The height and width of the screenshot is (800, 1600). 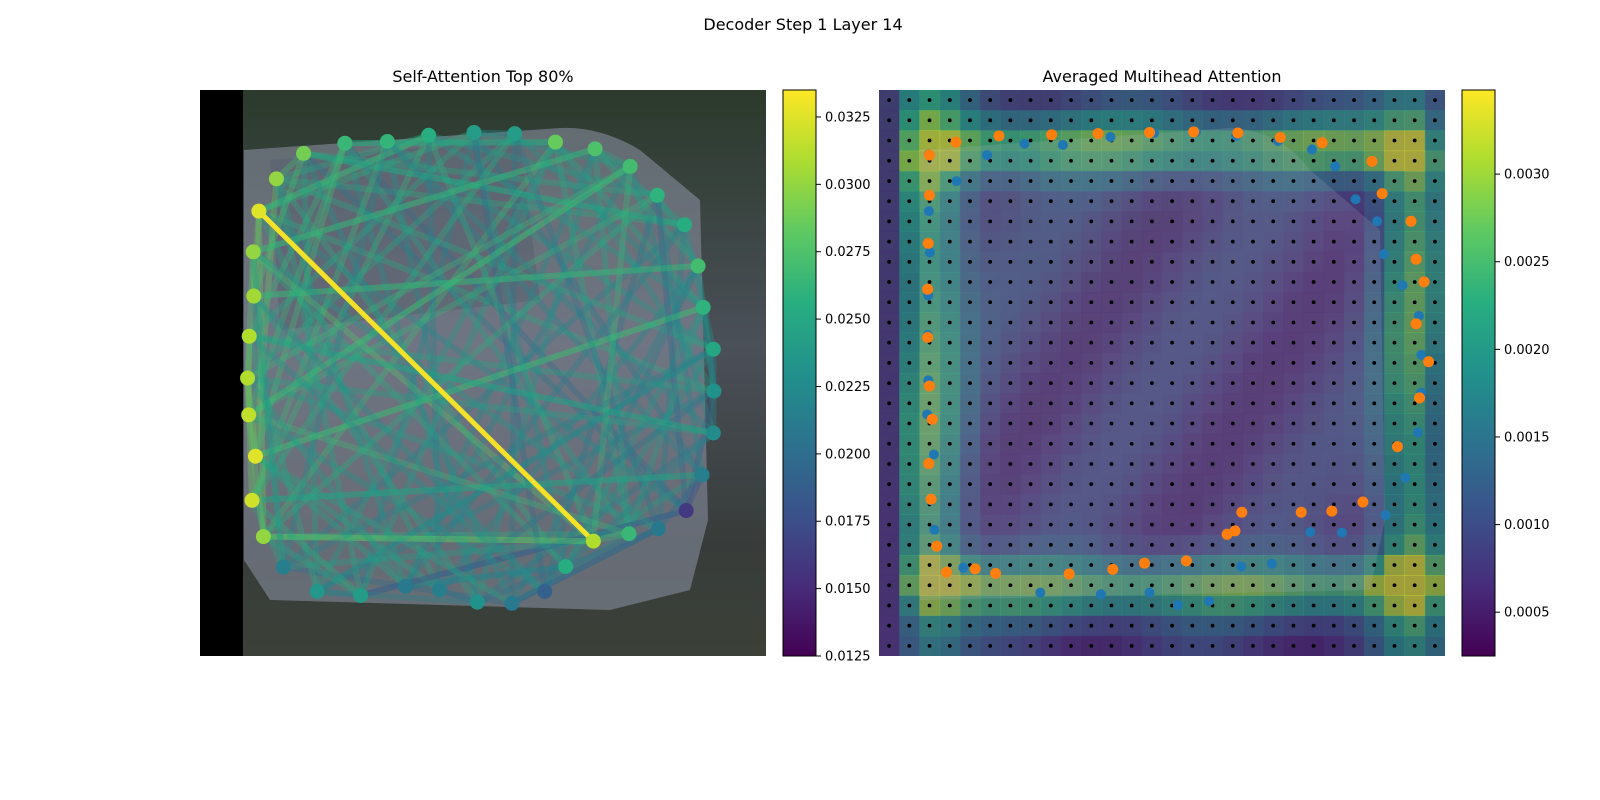 What do you see at coordinates (848, 657) in the screenshot?
I see `colorbar-tick-label: 0.0125` at bounding box center [848, 657].